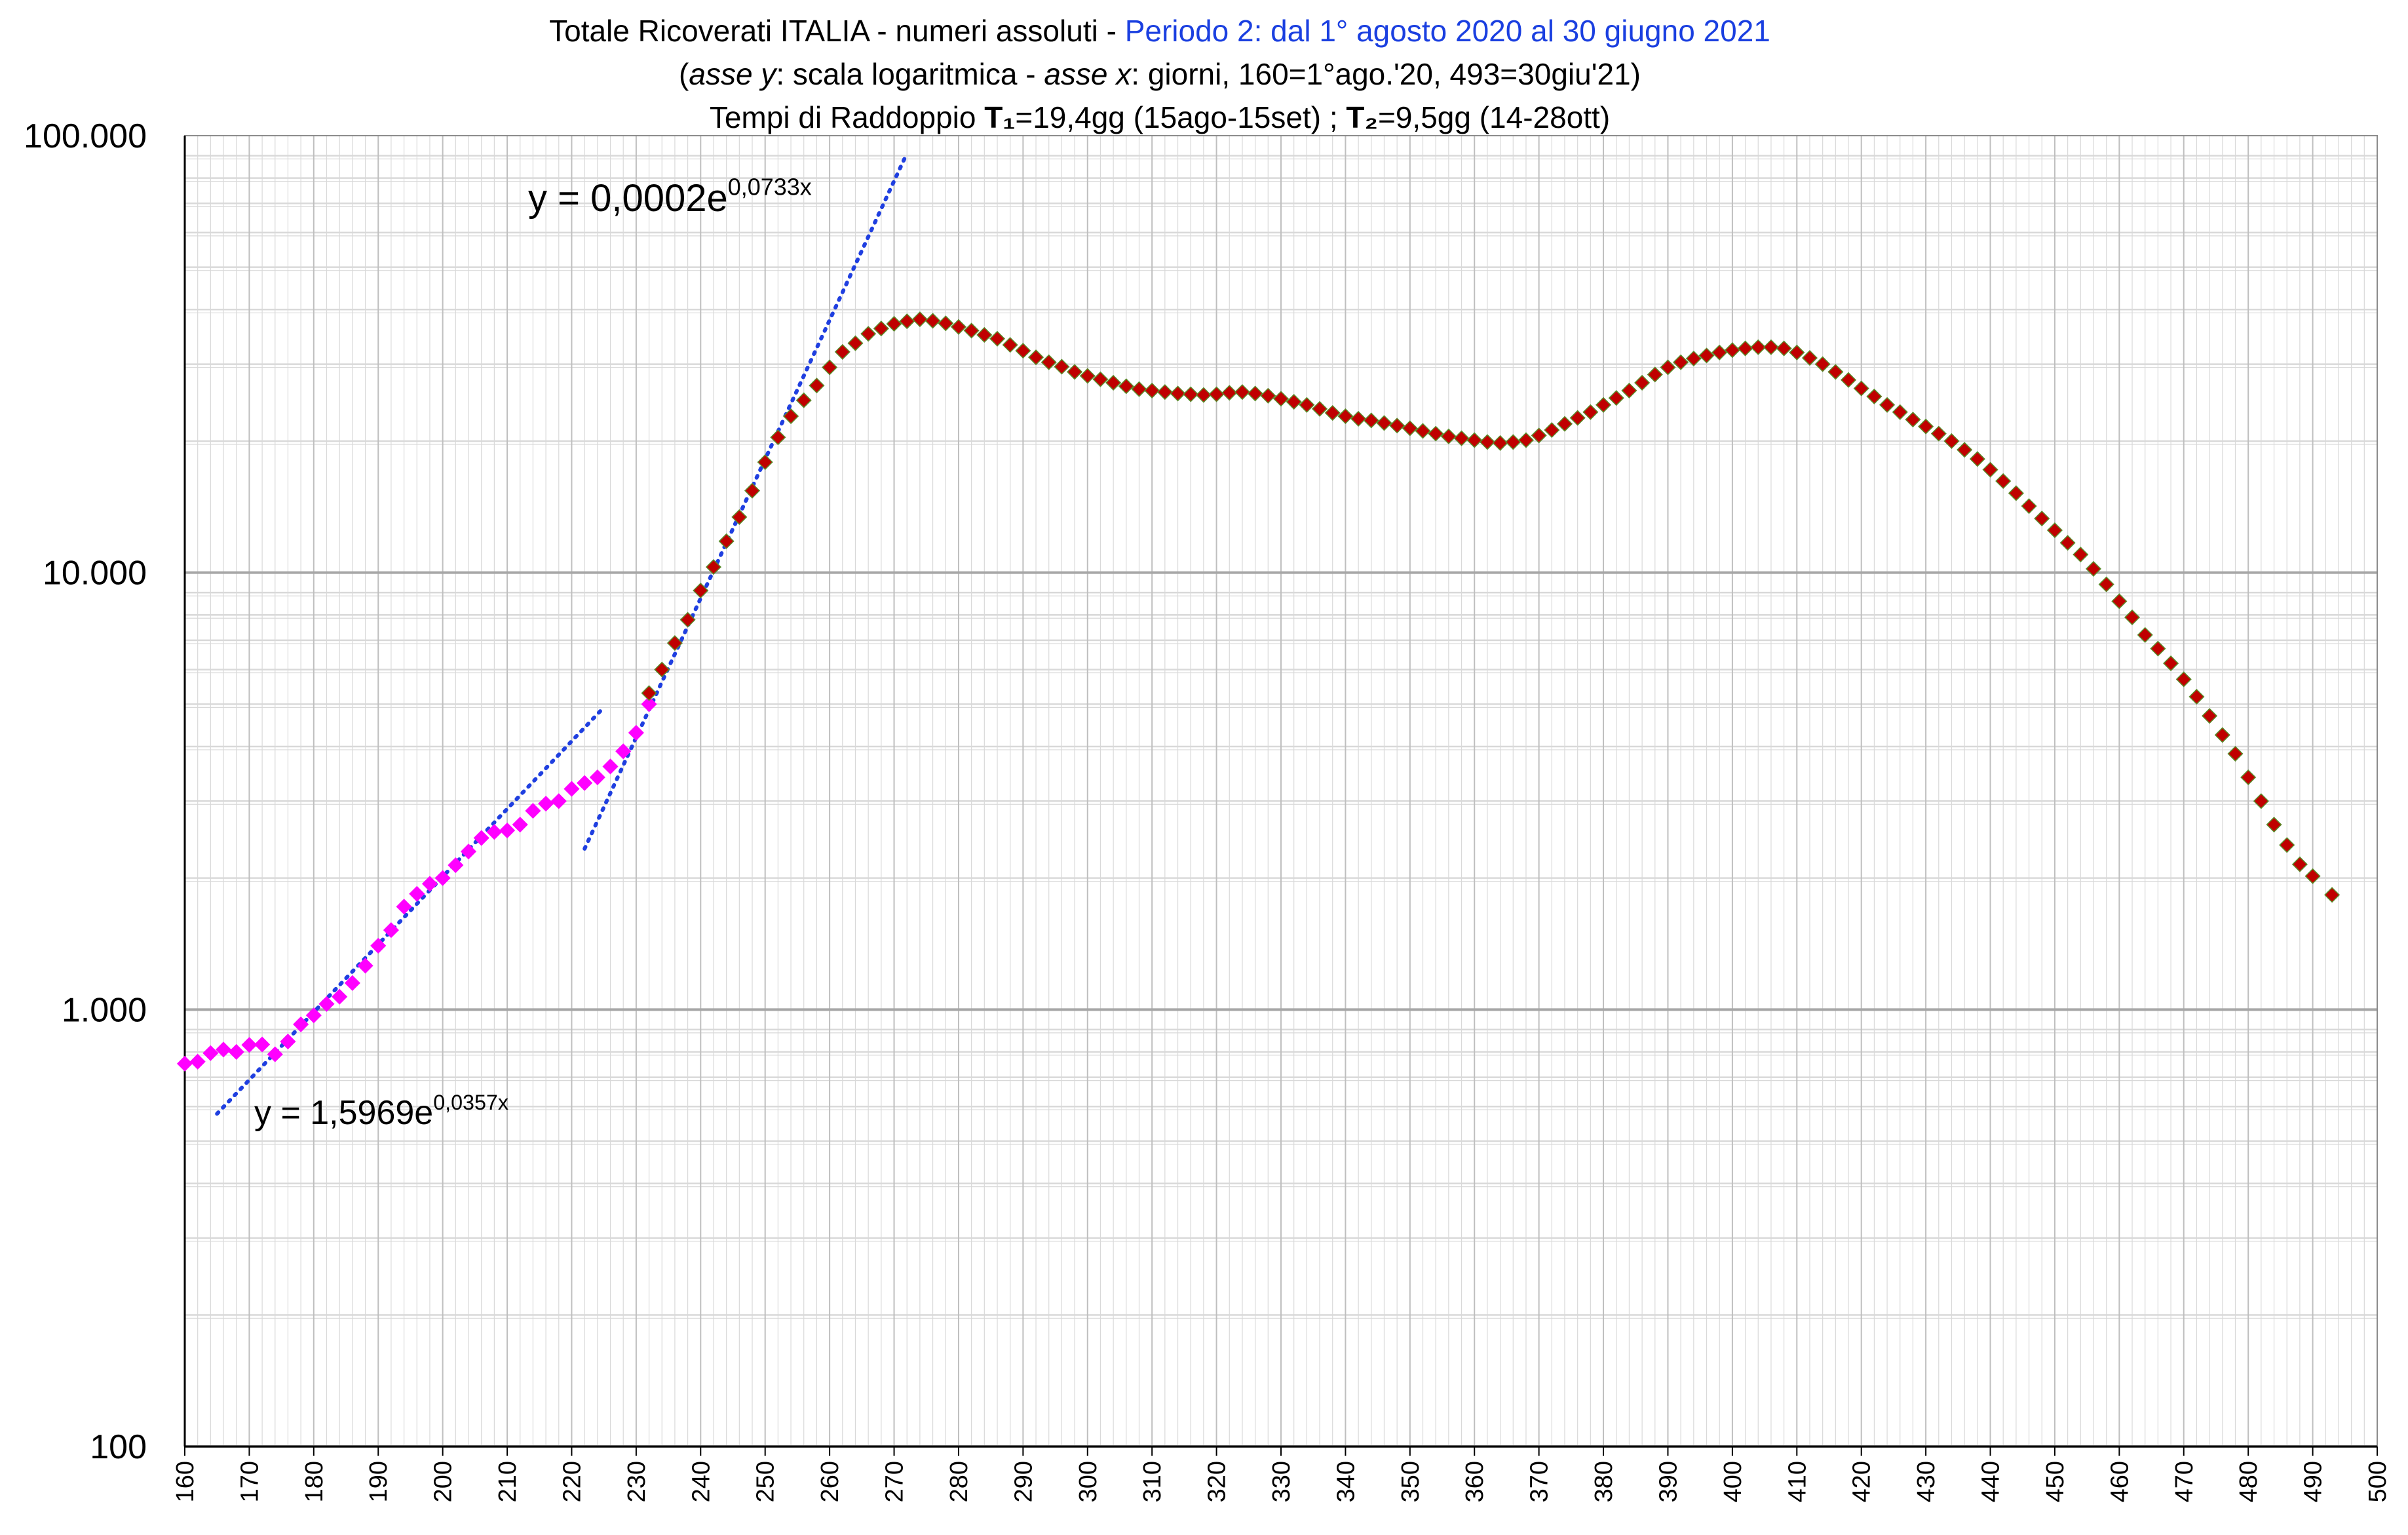 This screenshot has height=1535, width=2408. What do you see at coordinates (1362, 117) in the screenshot?
I see `title-t2: T₂` at bounding box center [1362, 117].